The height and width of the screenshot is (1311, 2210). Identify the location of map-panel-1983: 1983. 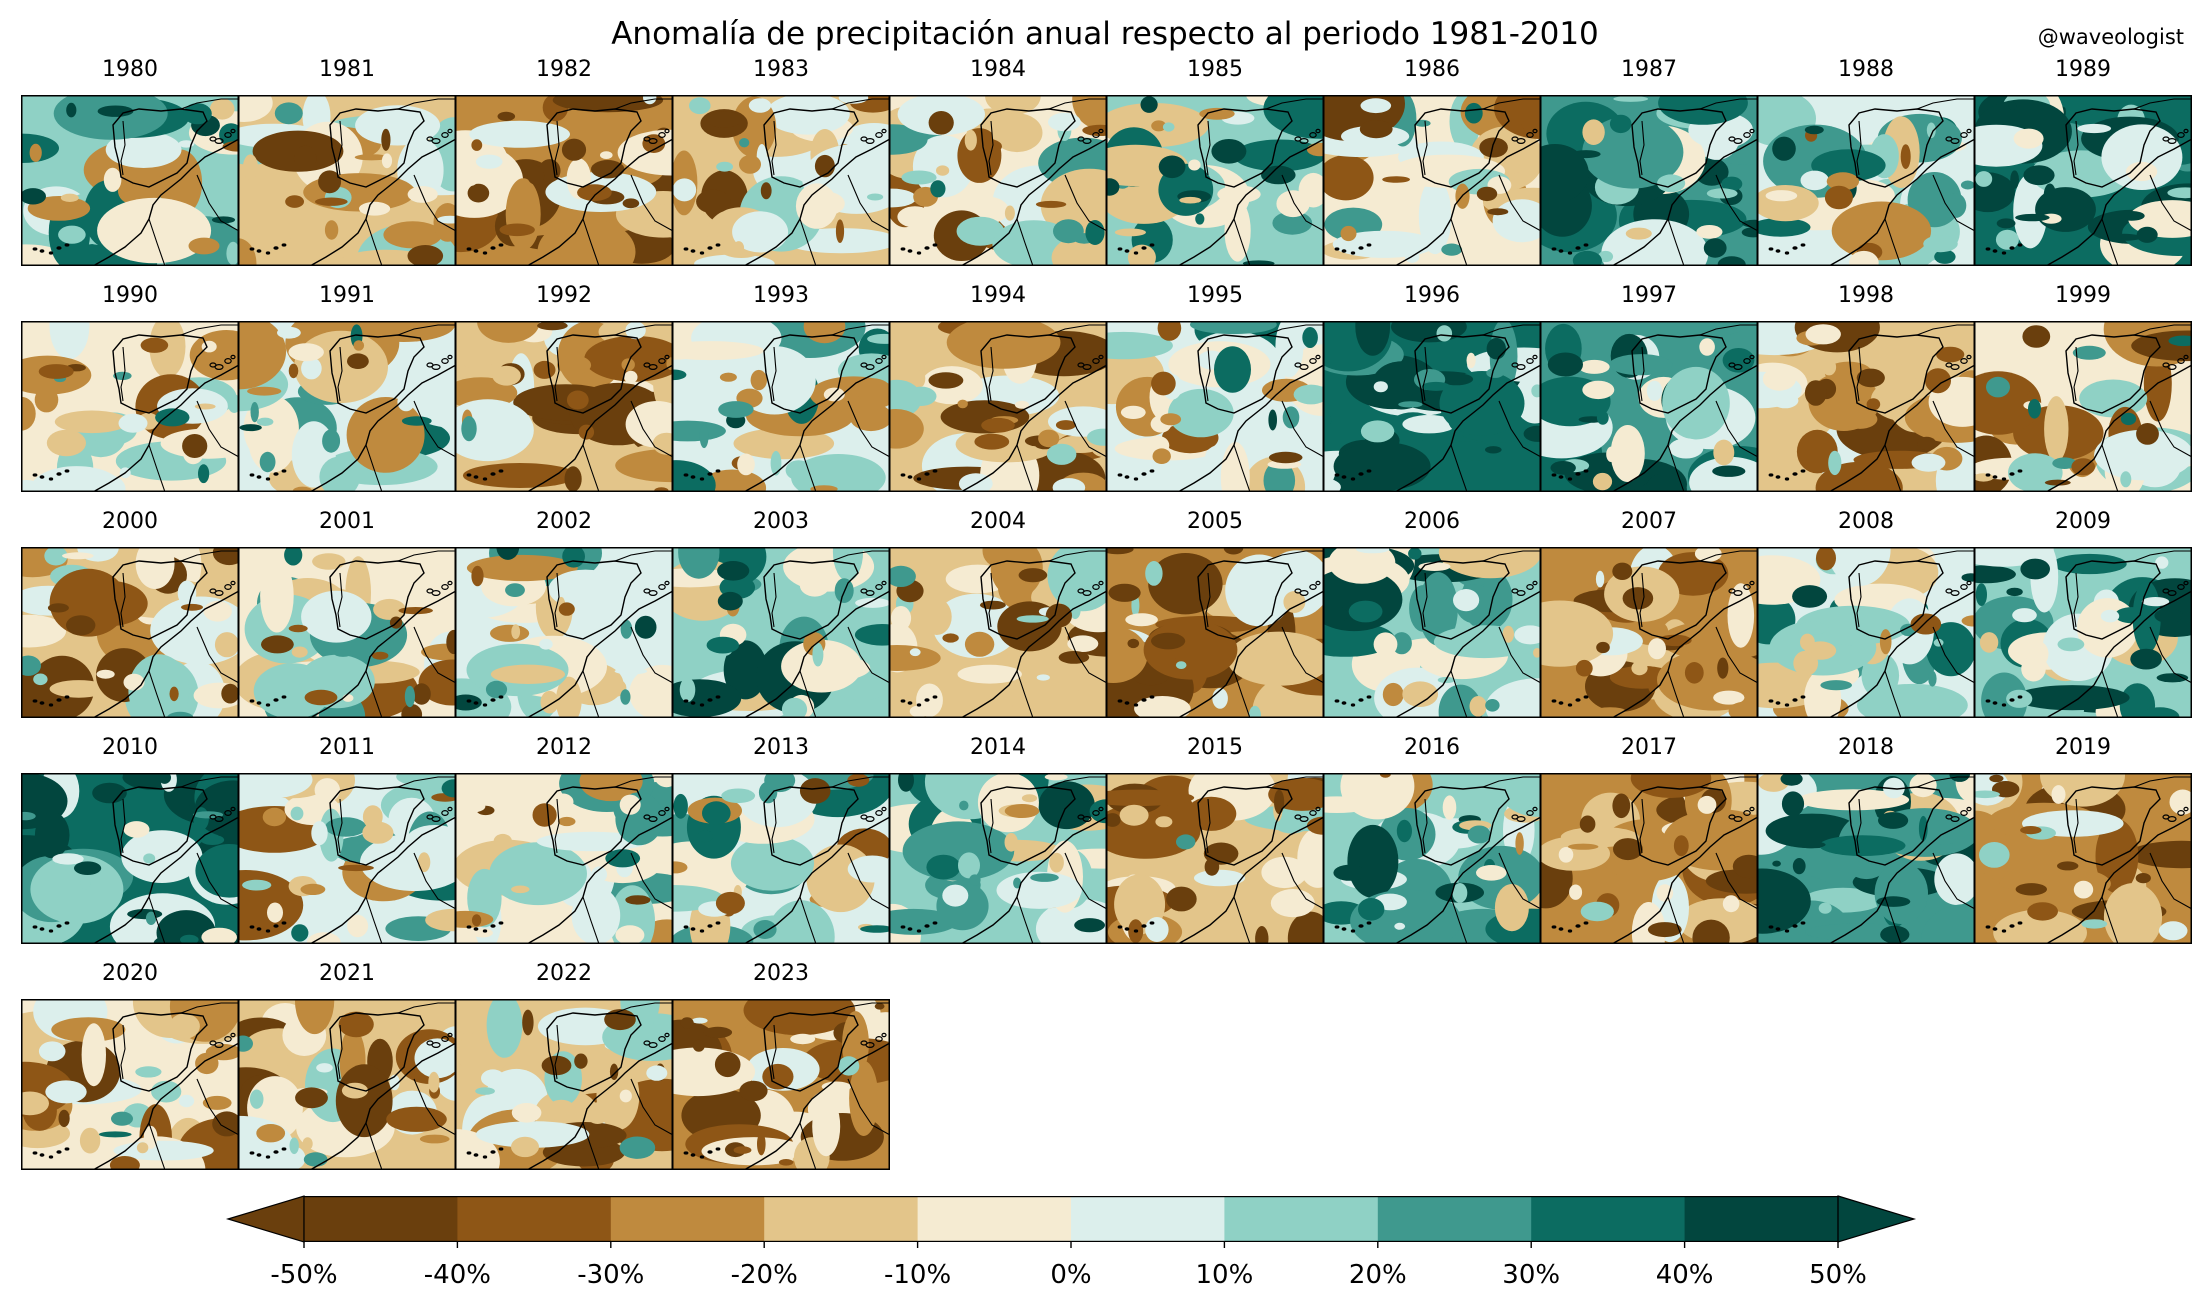
(781, 161).